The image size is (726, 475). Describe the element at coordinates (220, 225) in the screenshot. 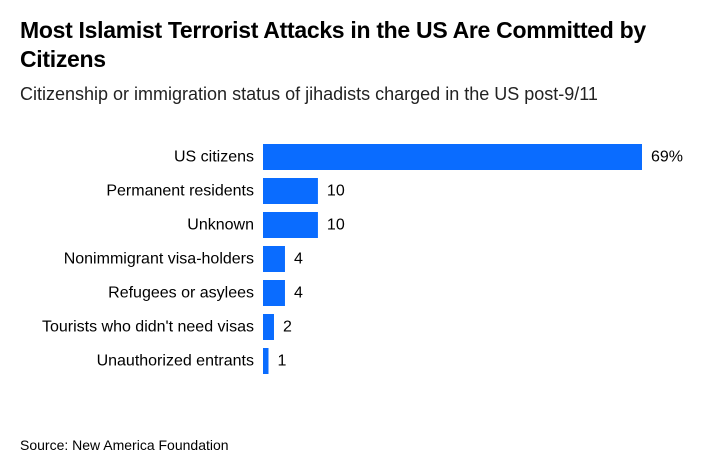

I see `category-label: Unknown` at that location.